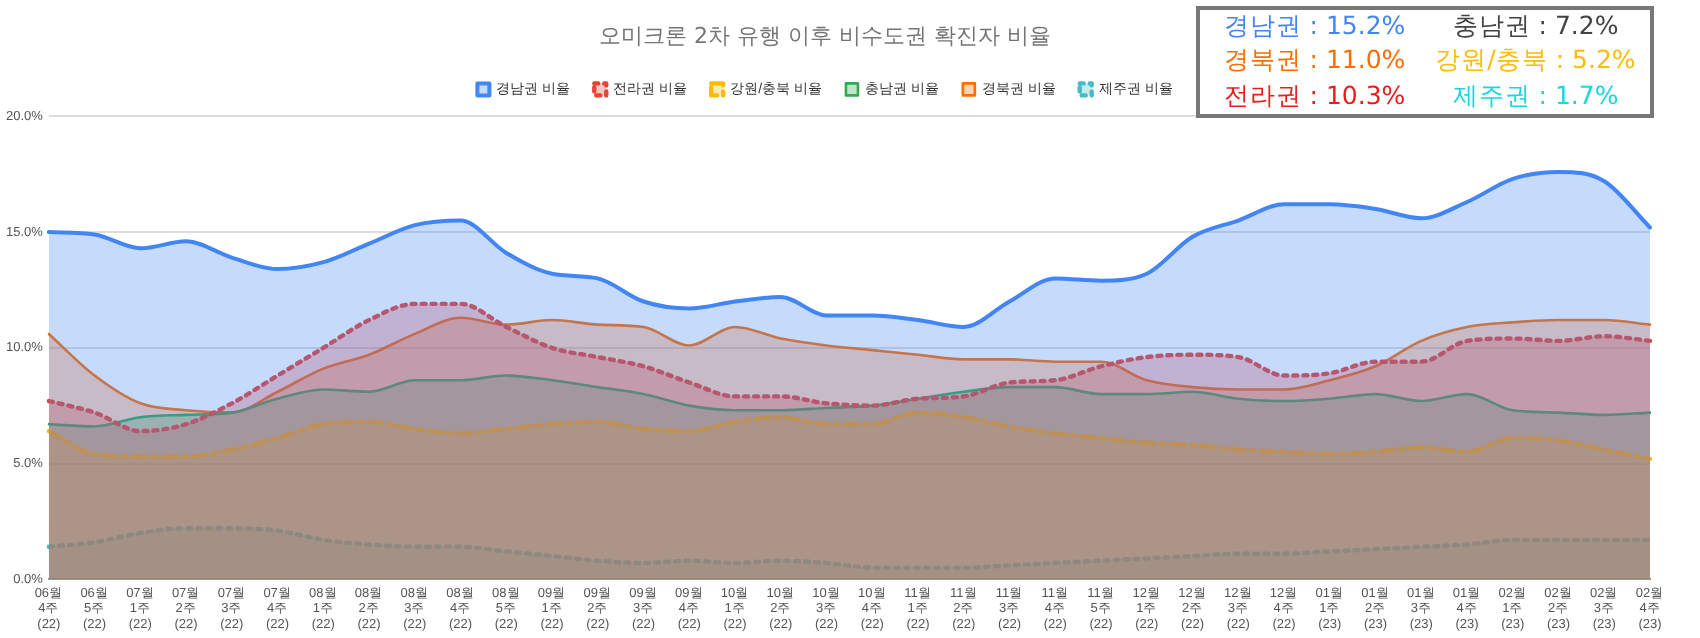  What do you see at coordinates (1314, 61) in the screenshot?
I see `text: 경북권 : 11.0%` at bounding box center [1314, 61].